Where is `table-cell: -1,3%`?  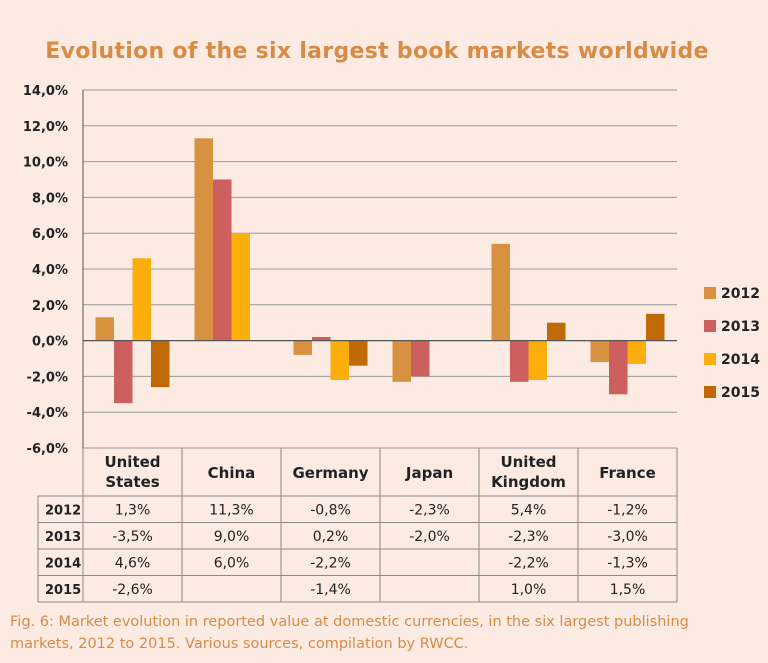 table-cell: -1,3% is located at coordinates (627, 563).